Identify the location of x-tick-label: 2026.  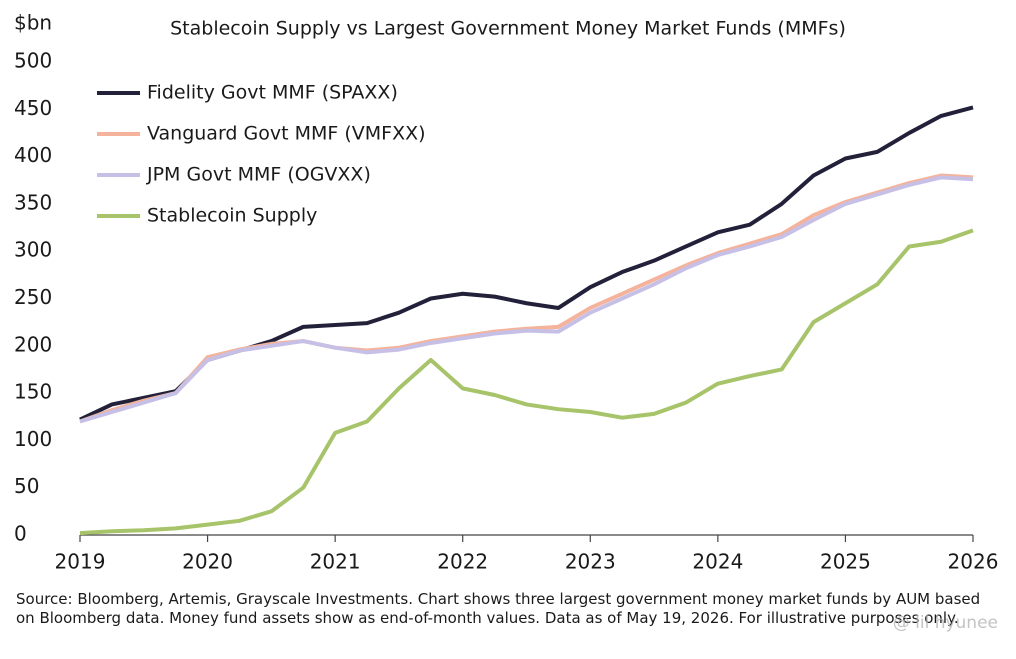
(973, 562).